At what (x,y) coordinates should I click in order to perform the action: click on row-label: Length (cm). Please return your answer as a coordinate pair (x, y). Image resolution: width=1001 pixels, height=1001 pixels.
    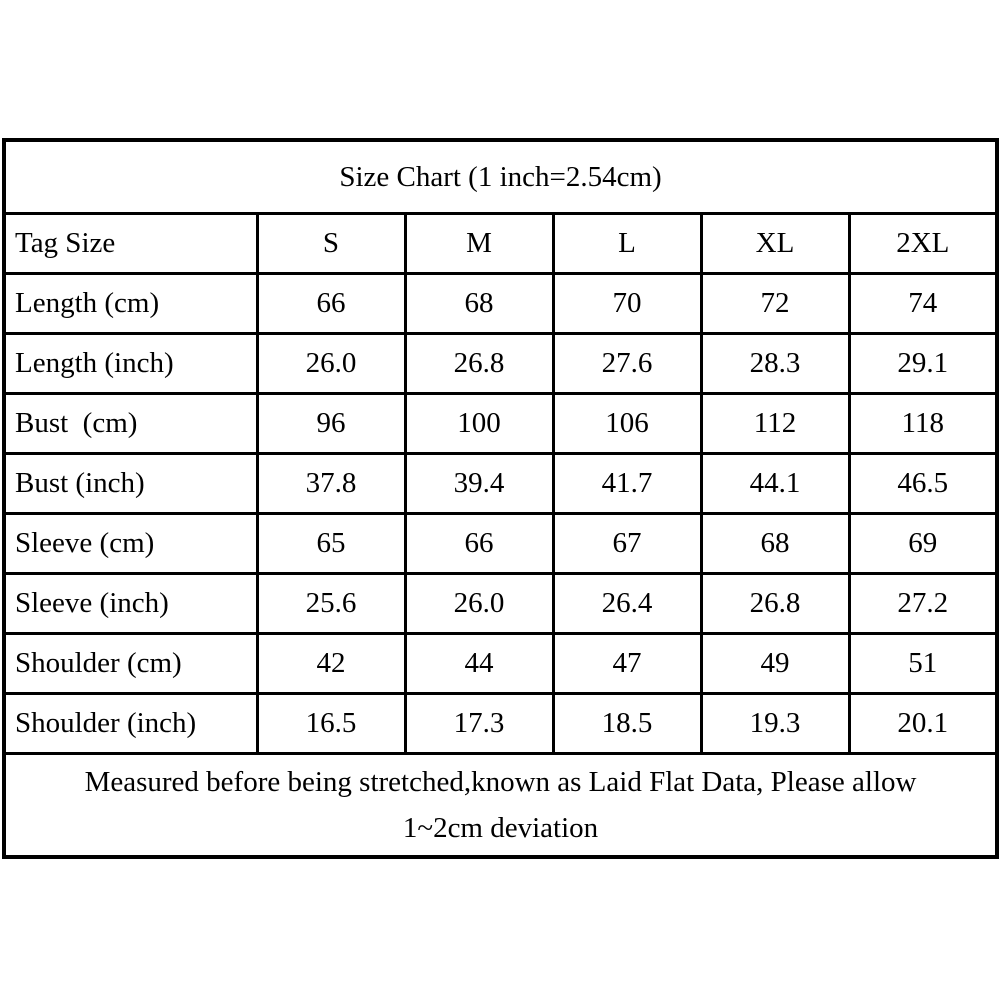
    Looking at the image, I should click on (130, 303).